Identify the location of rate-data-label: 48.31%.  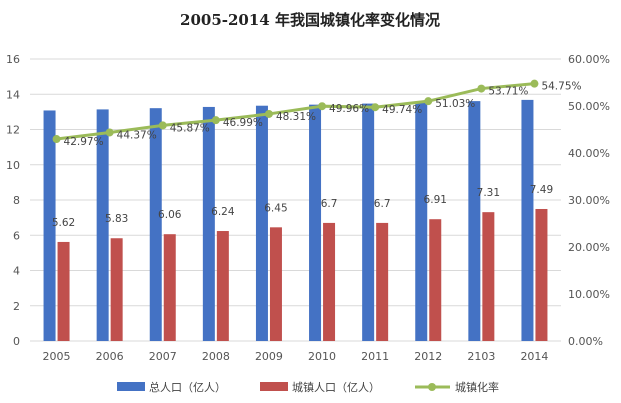
(296, 117).